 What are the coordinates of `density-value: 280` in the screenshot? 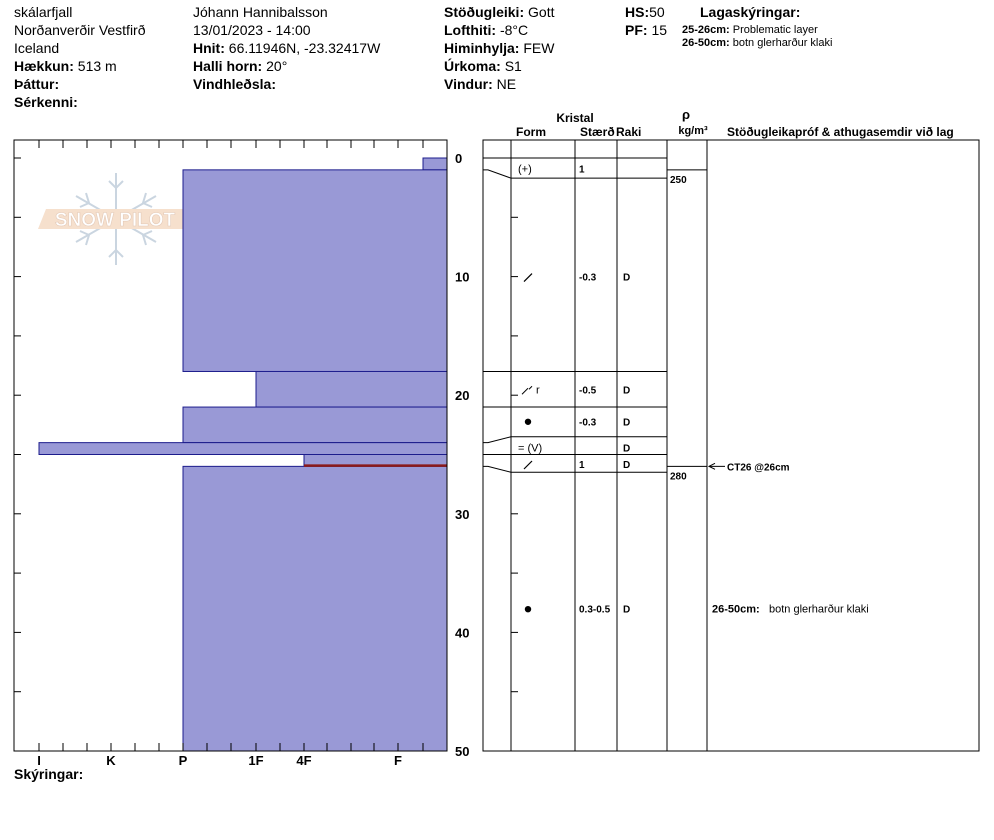 It's located at (678, 476).